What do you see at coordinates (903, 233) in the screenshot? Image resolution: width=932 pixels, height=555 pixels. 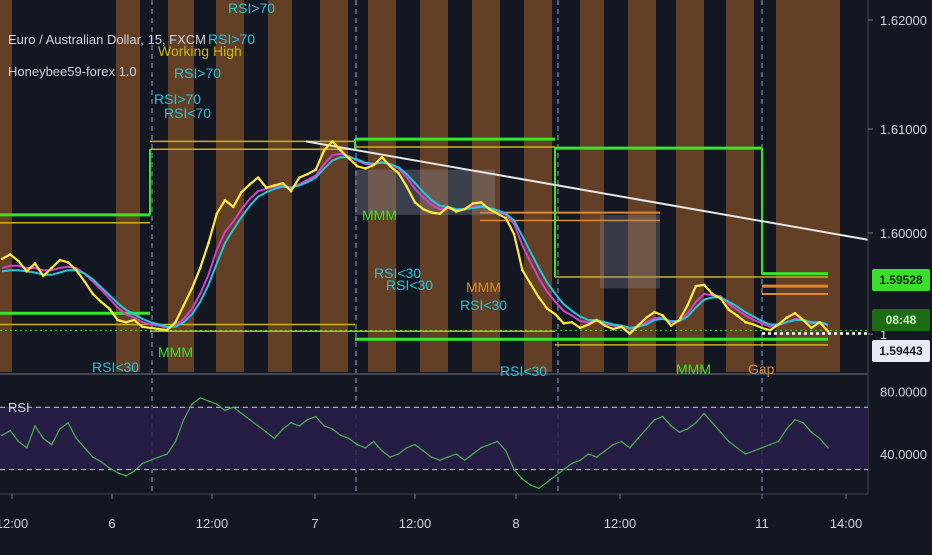 I see `price-tick-label: 1.60000` at bounding box center [903, 233].